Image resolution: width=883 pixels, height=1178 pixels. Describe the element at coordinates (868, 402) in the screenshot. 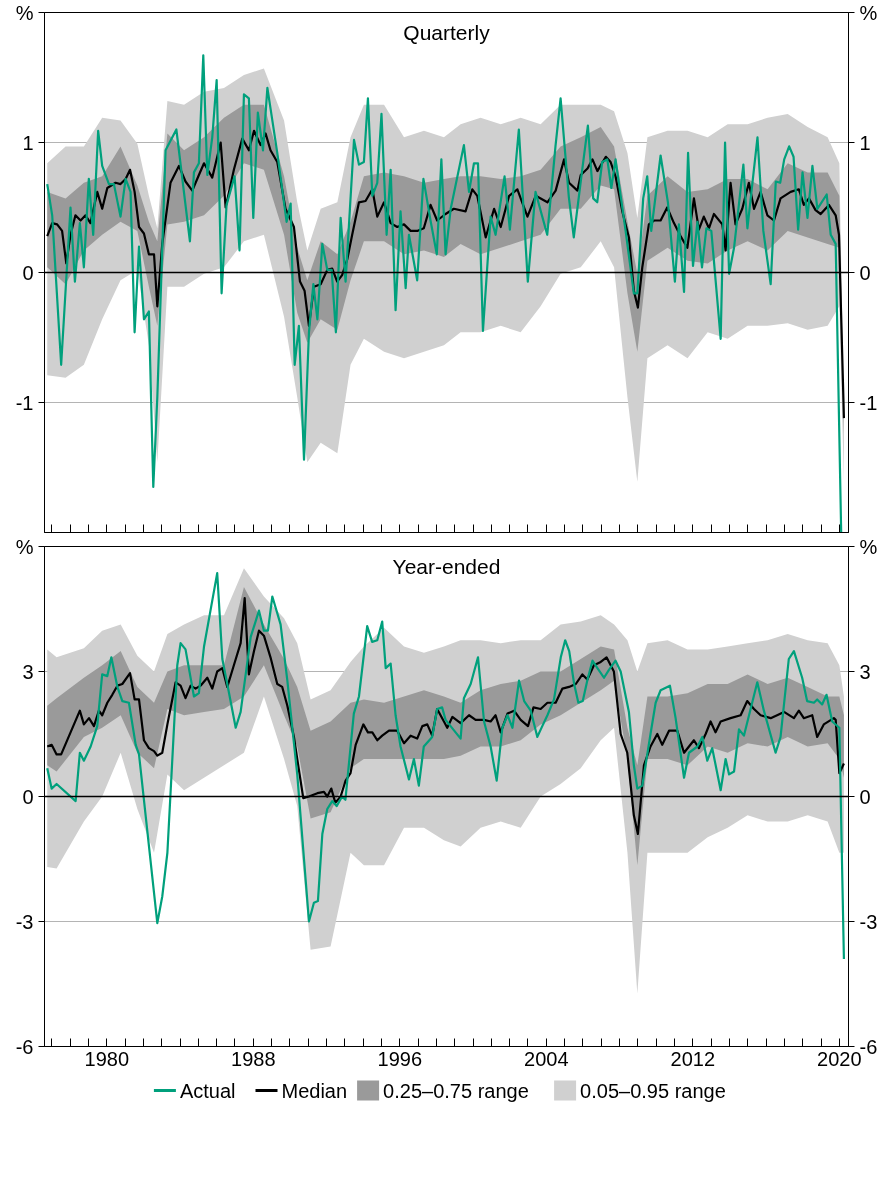

I see `y2-tick-label: -1` at that location.